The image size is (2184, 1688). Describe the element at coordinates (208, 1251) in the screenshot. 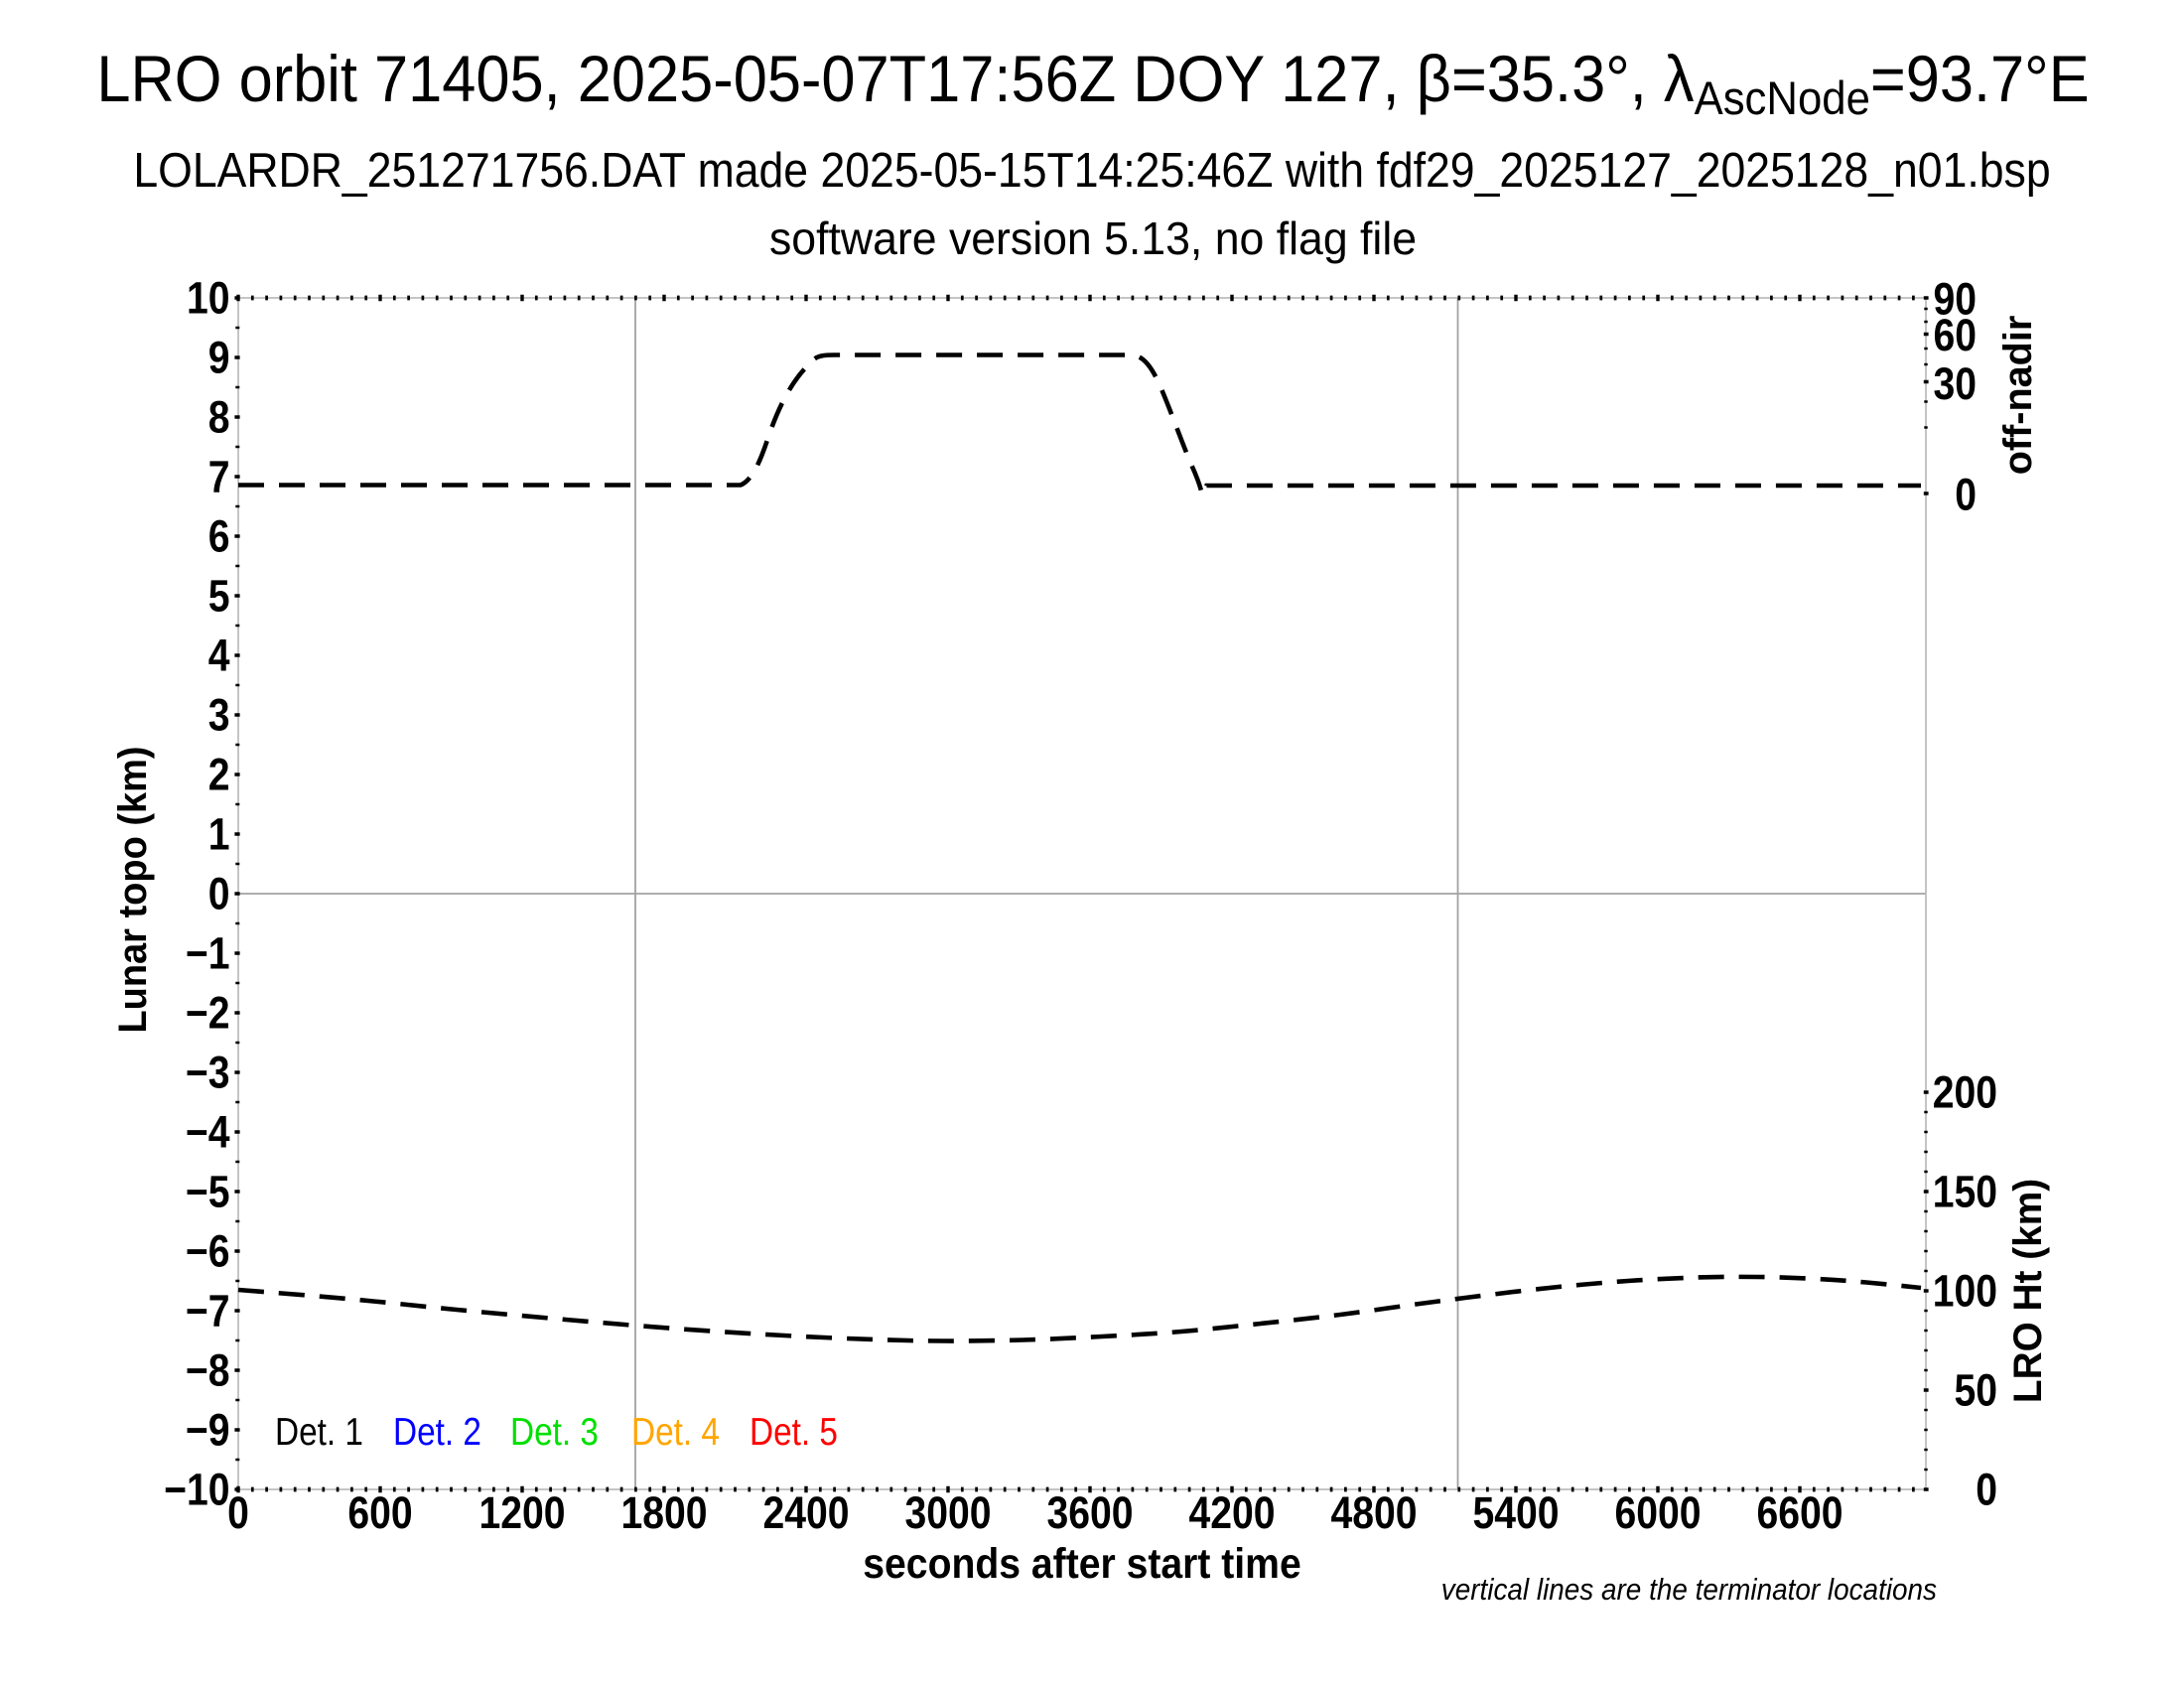

I see `svg-text: −6` at that location.